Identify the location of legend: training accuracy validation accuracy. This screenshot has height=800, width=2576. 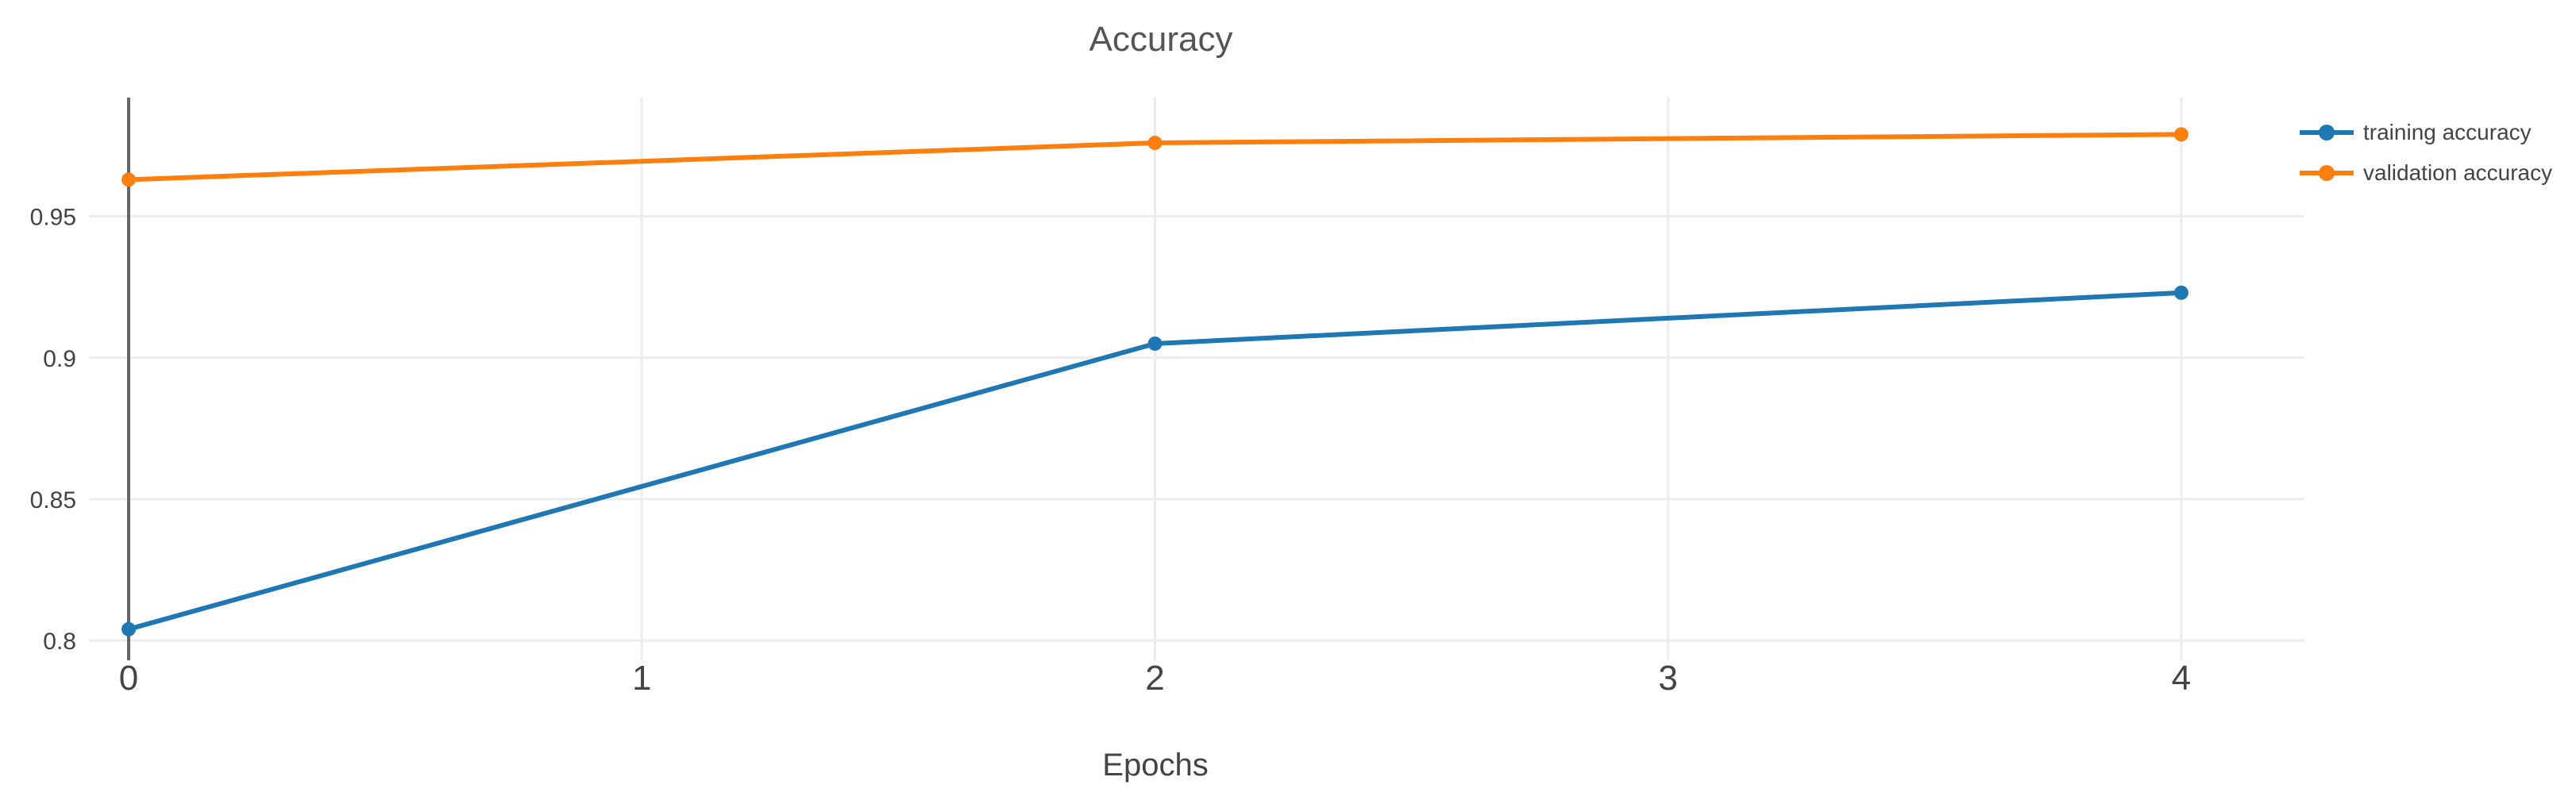
(2426, 155).